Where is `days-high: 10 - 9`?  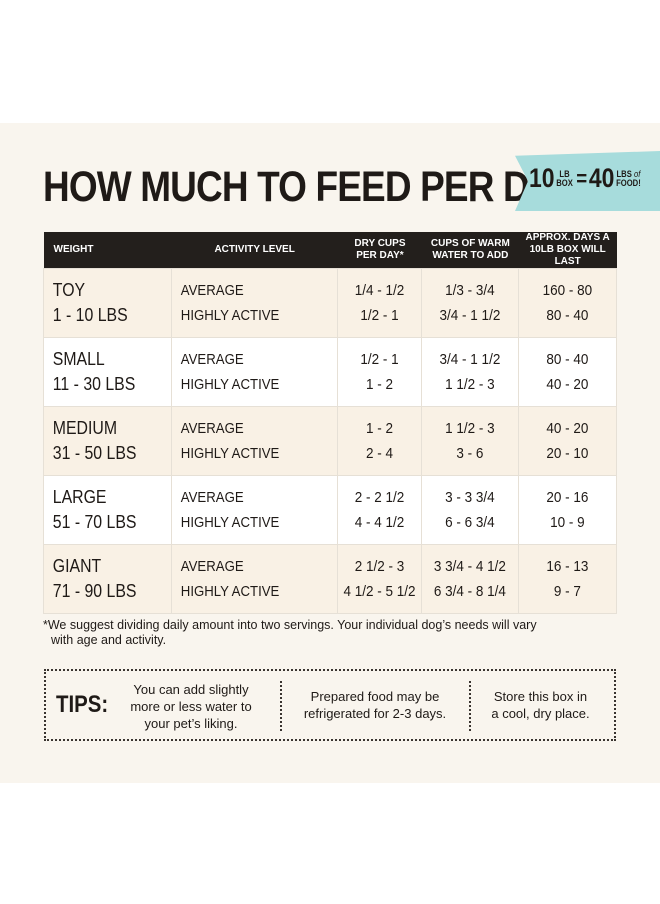 days-high: 10 - 9 is located at coordinates (567, 522).